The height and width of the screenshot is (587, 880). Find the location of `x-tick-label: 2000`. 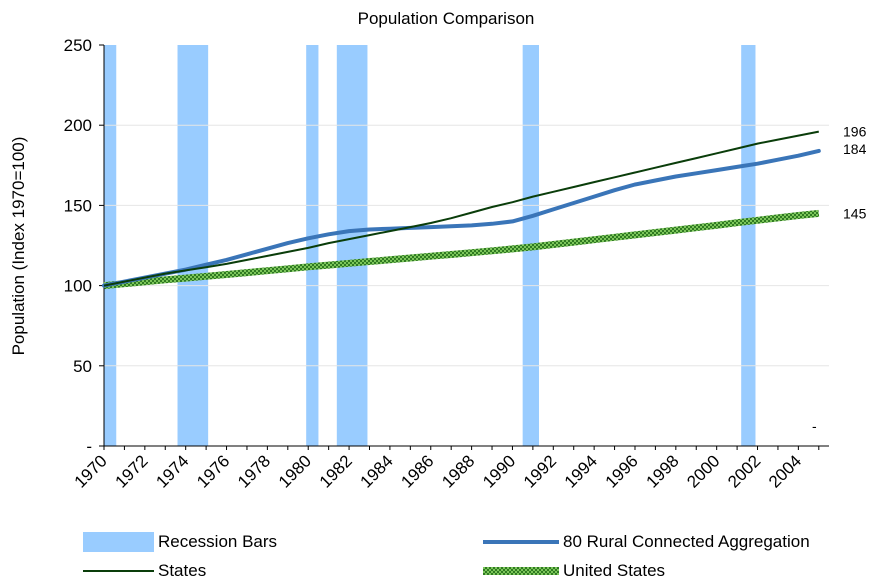

x-tick-label: 2000 is located at coordinates (703, 471).